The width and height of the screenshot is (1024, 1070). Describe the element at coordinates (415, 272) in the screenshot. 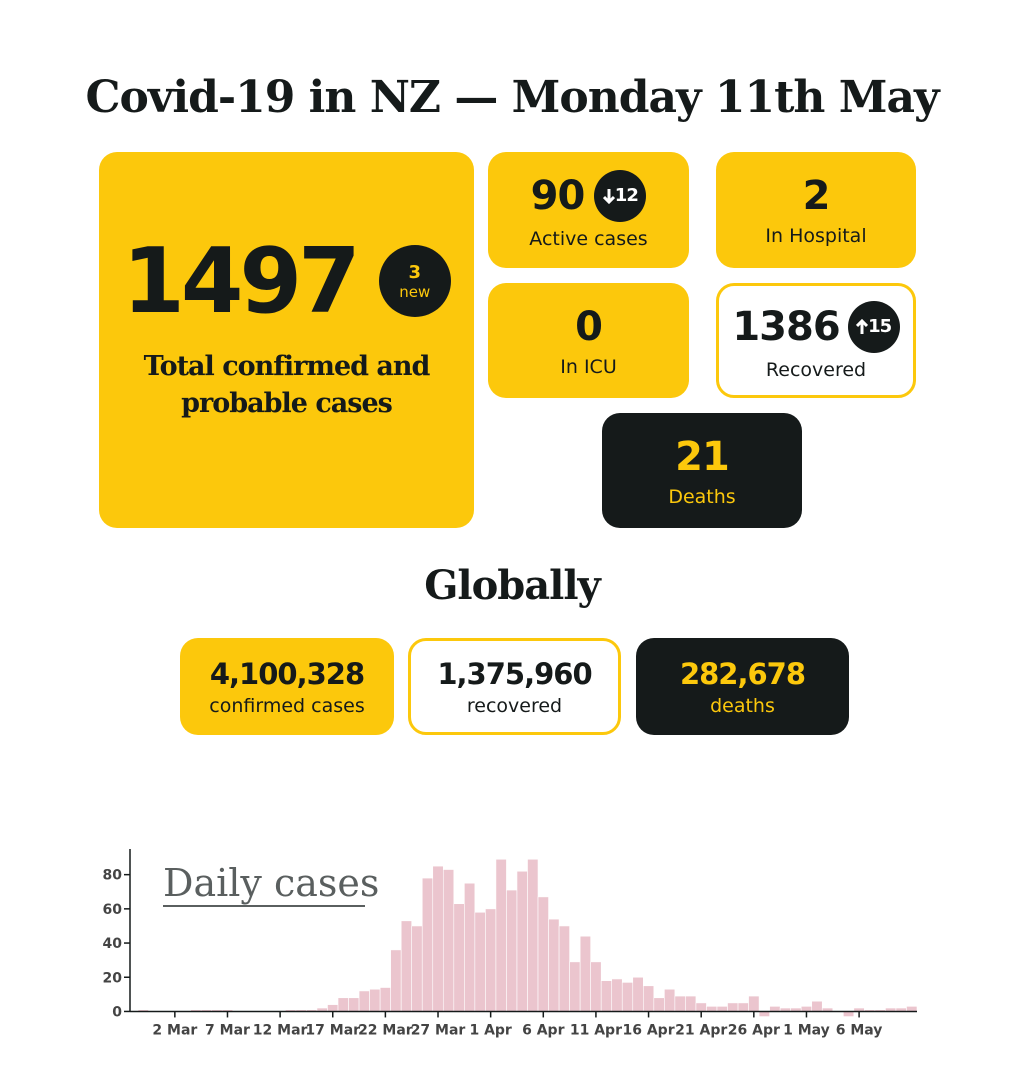

I see `new-count: 3` at that location.